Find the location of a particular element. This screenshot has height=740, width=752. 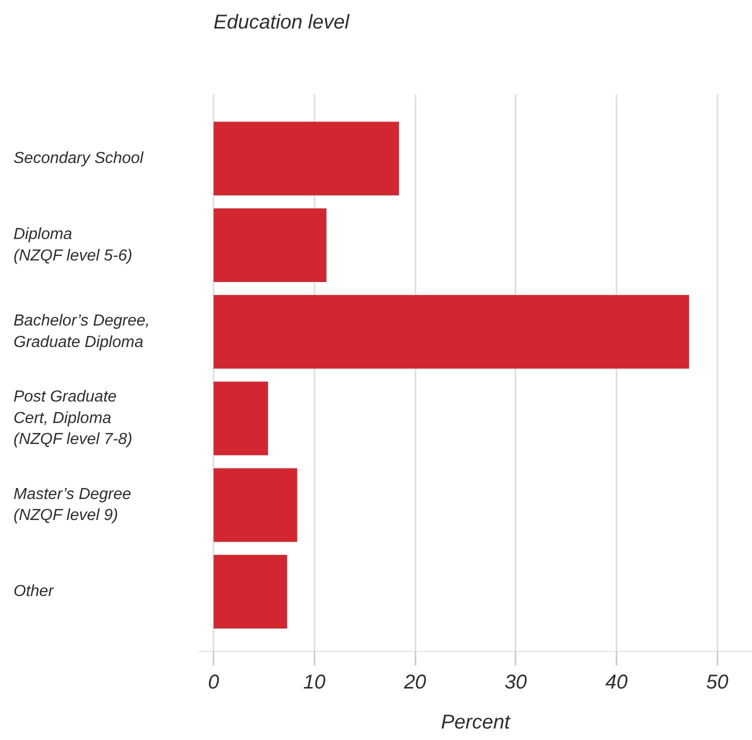

x-tick-label: 50 is located at coordinates (717, 683).